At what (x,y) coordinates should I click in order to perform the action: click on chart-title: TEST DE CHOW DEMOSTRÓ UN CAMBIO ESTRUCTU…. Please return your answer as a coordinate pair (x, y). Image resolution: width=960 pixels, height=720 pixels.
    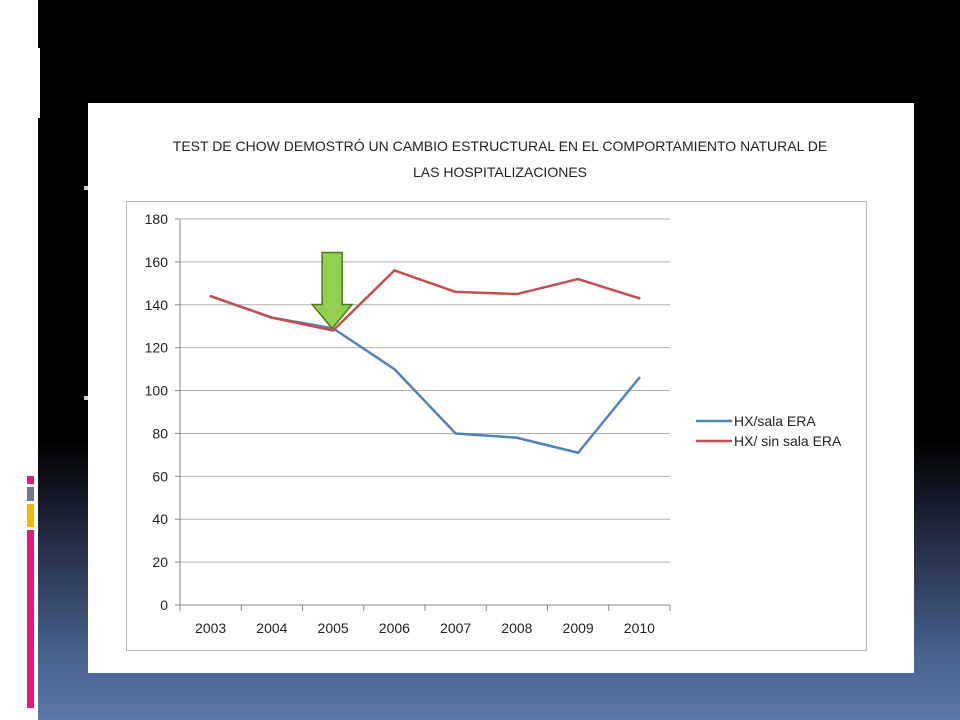
    Looking at the image, I should click on (500, 159).